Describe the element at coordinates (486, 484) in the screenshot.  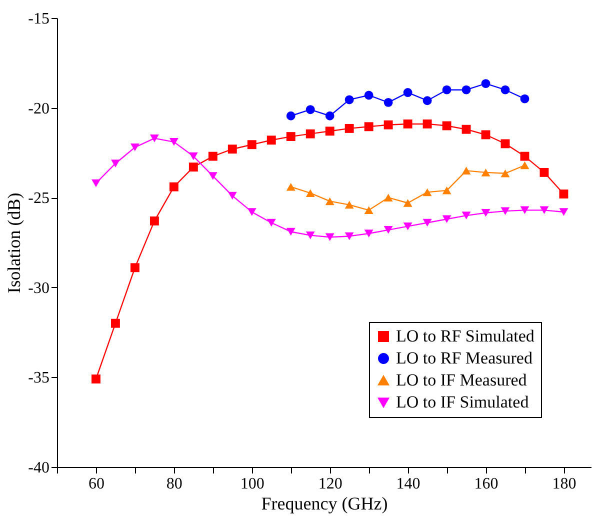
I see `x-tick-label: 160` at that location.